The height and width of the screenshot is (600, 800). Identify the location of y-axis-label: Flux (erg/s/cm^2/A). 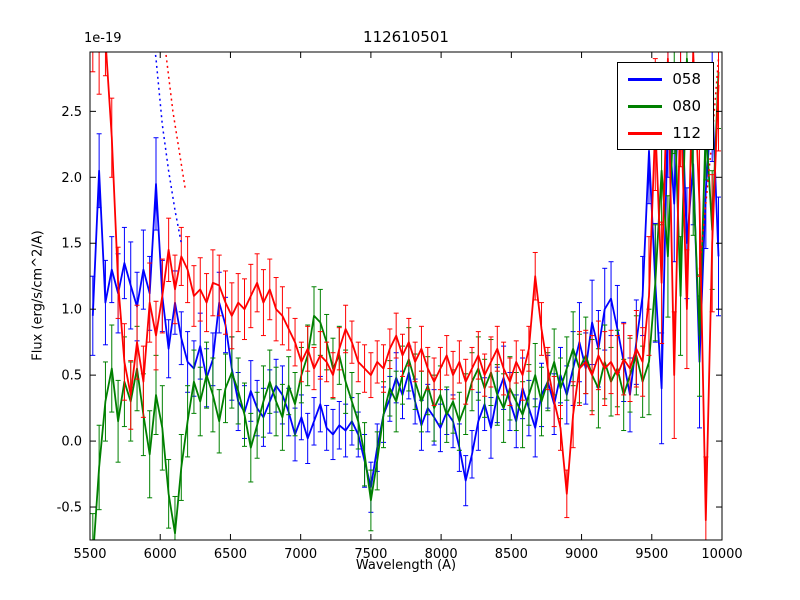
(38, 295).